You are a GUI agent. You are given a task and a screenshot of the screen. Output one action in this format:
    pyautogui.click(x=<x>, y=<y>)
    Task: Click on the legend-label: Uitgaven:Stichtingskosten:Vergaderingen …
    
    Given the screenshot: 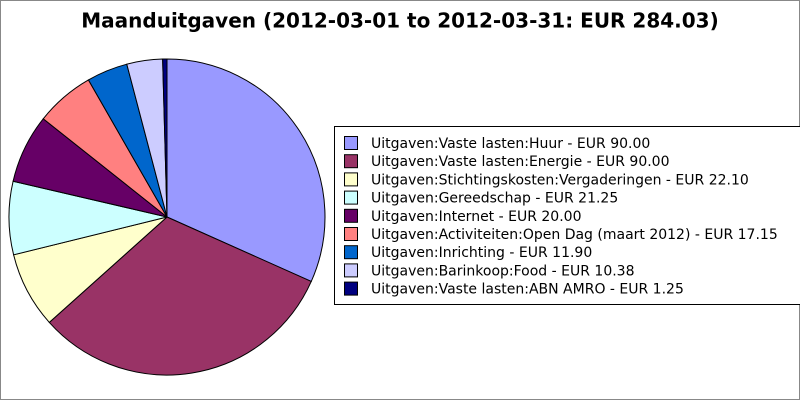 What is the action you would take?
    pyautogui.click(x=560, y=180)
    